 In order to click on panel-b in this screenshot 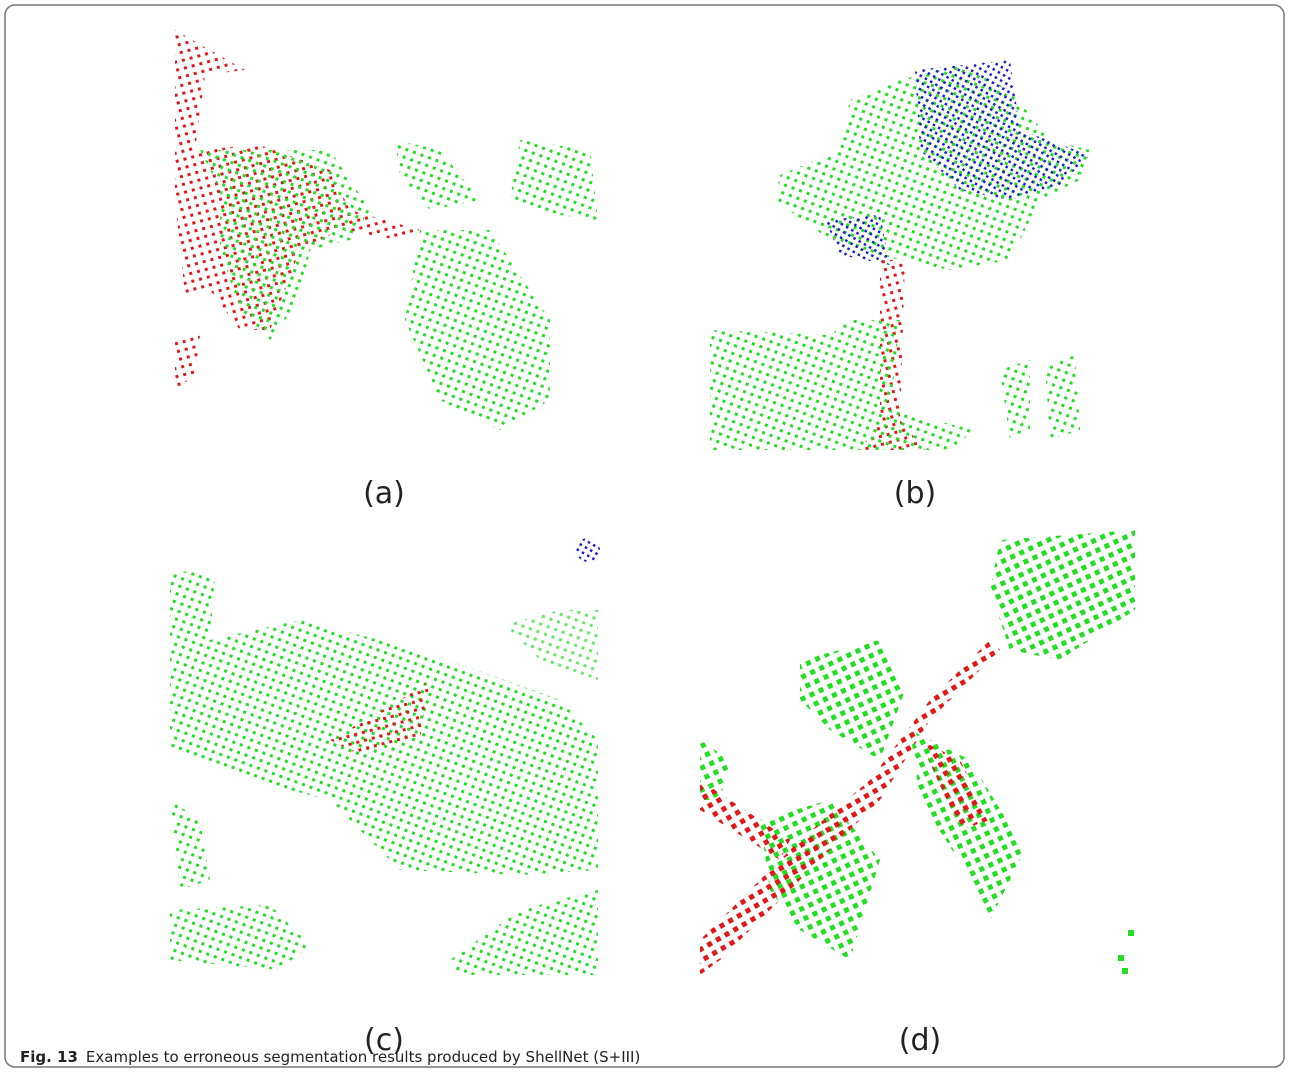, I will do `click(900, 255)`.